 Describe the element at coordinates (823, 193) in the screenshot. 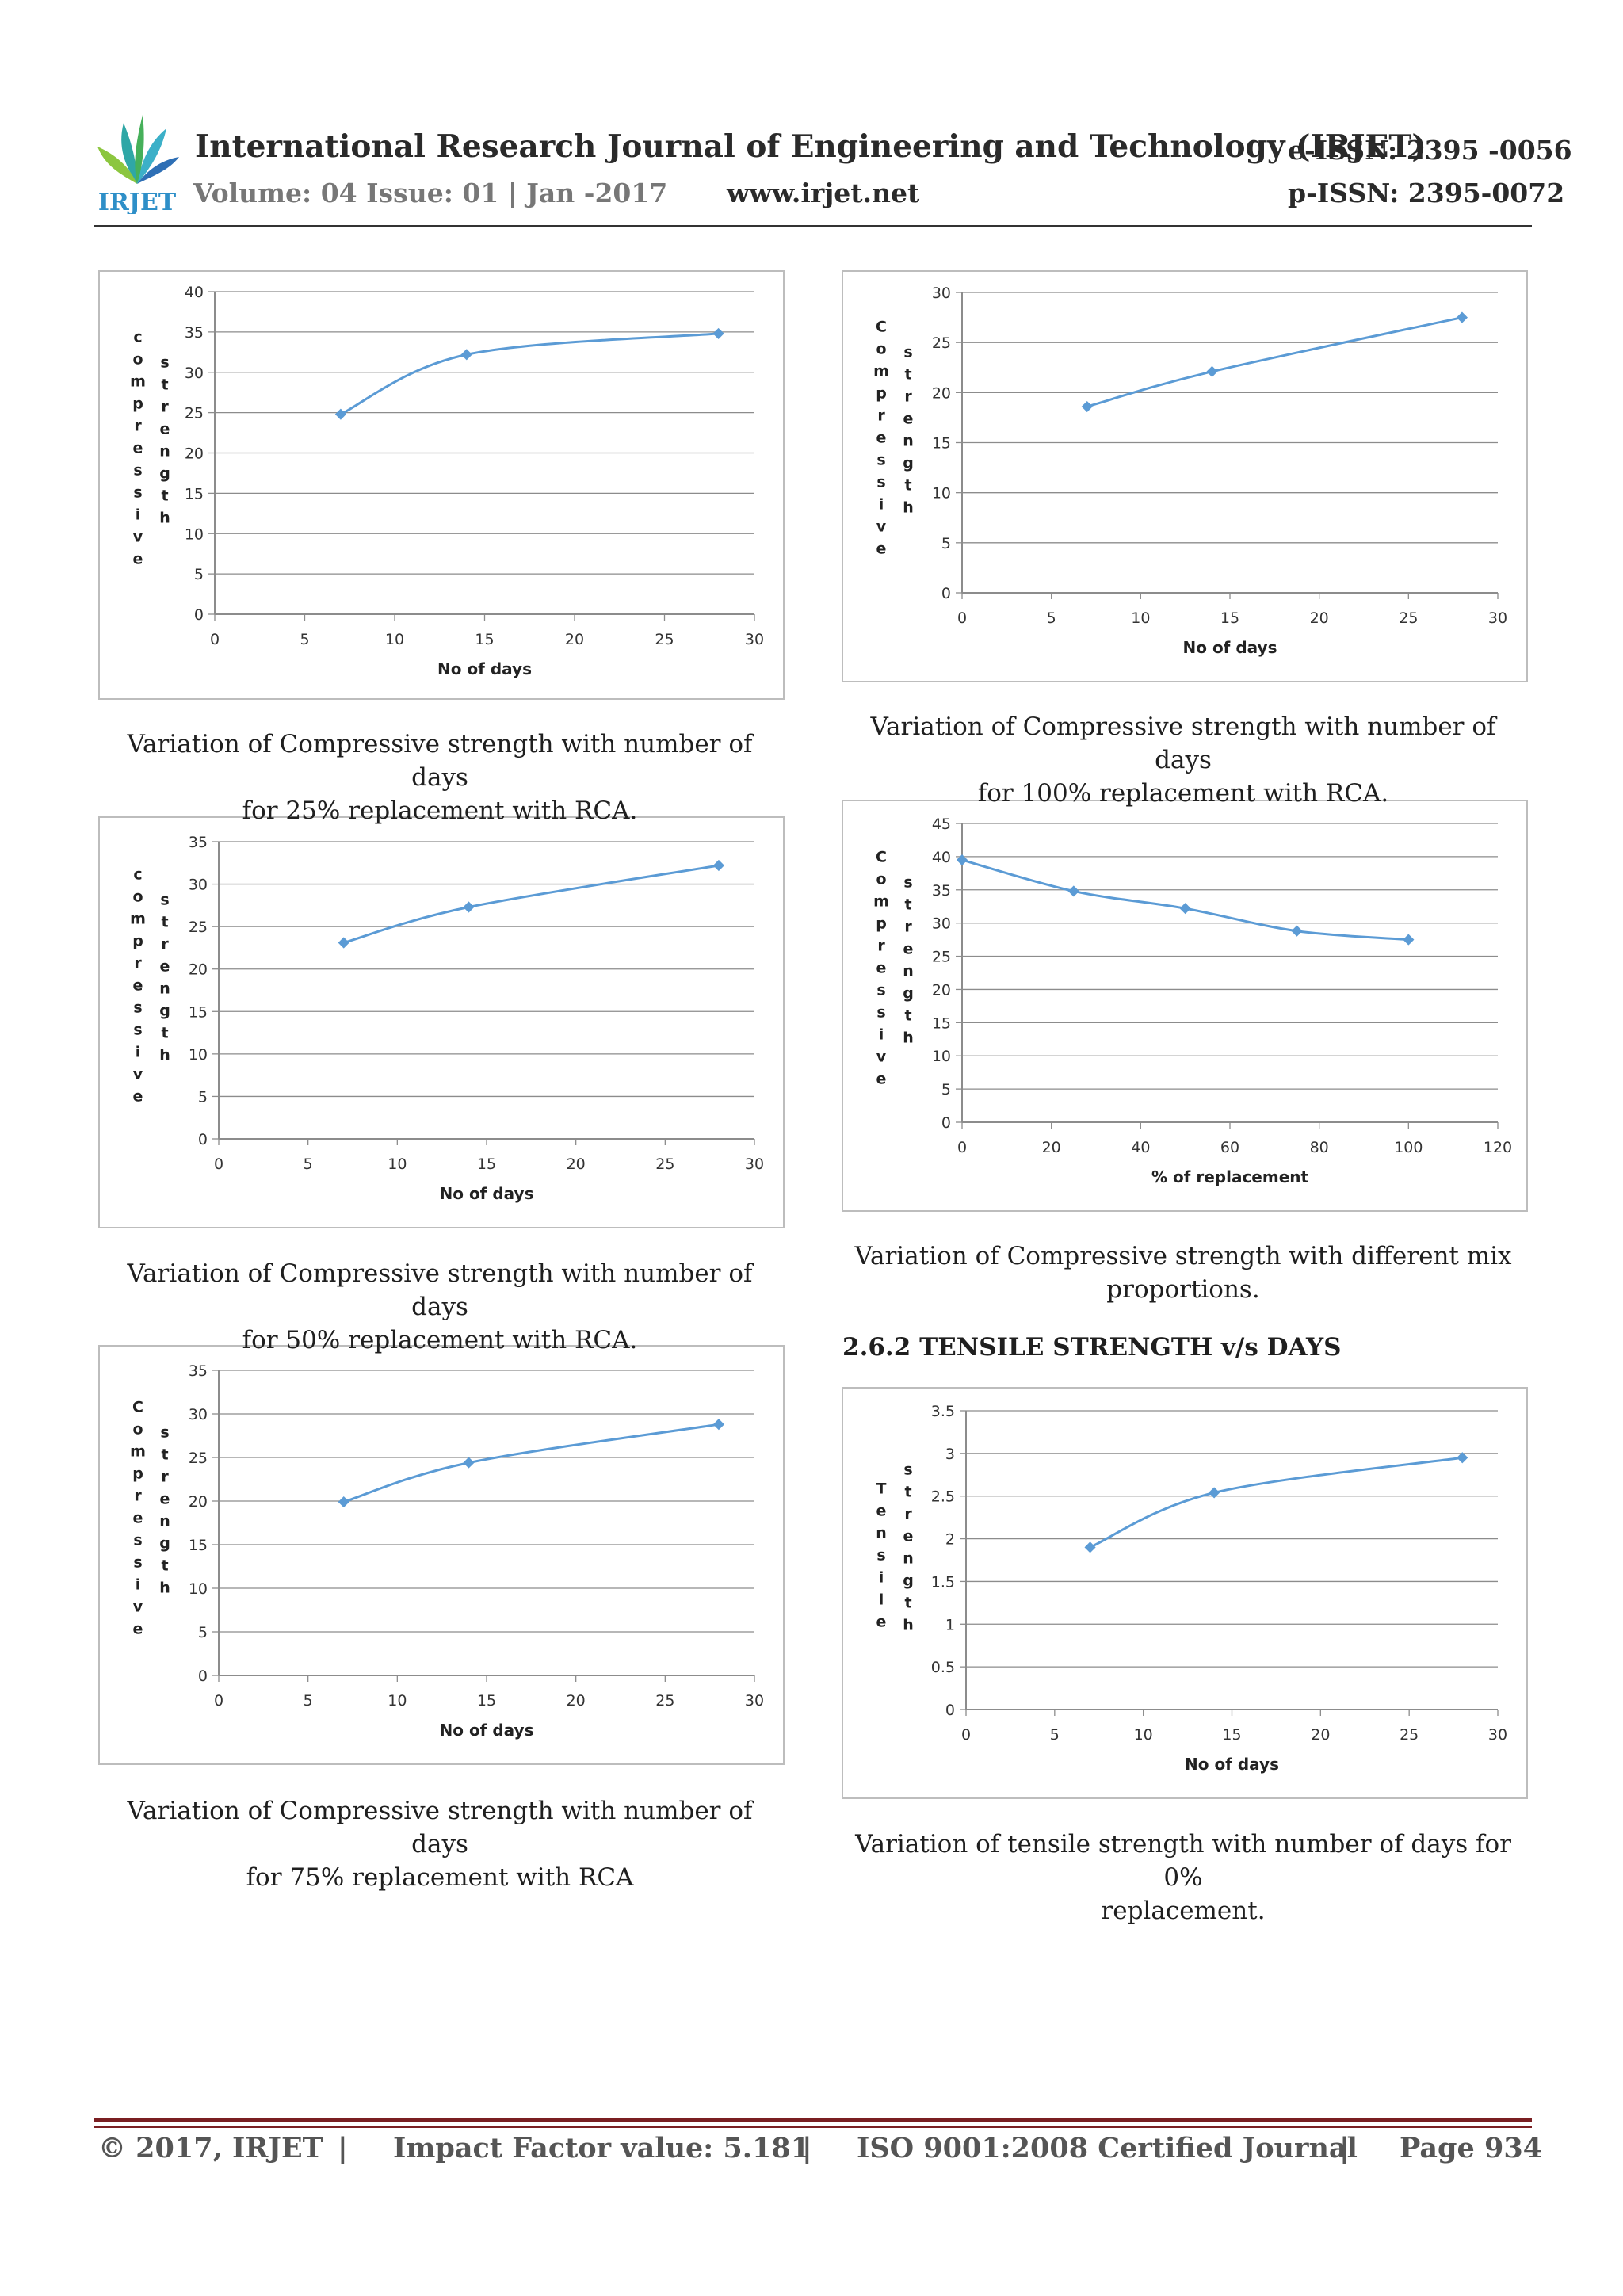

I see `website-link: www.irjet.net` at that location.